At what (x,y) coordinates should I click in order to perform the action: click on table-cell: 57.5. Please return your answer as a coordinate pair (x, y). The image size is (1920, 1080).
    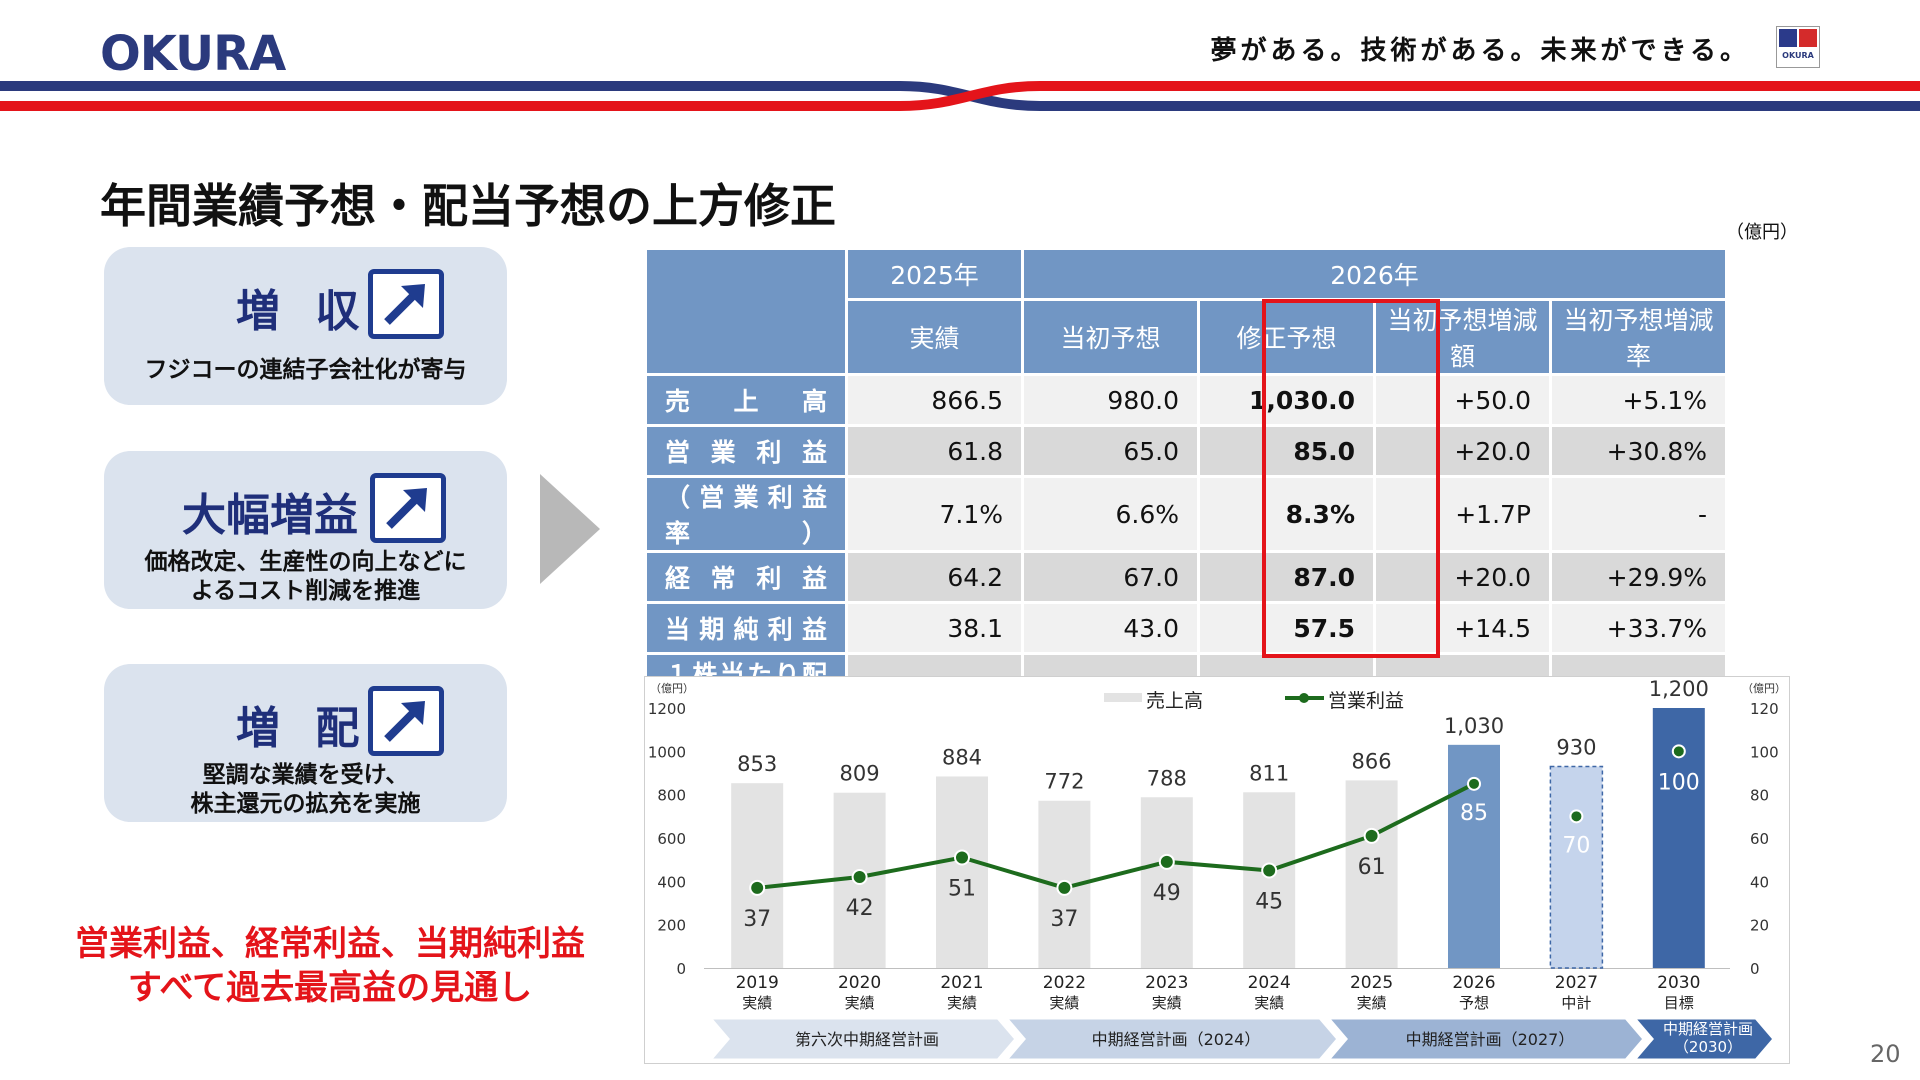
    Looking at the image, I should click on (1286, 628).